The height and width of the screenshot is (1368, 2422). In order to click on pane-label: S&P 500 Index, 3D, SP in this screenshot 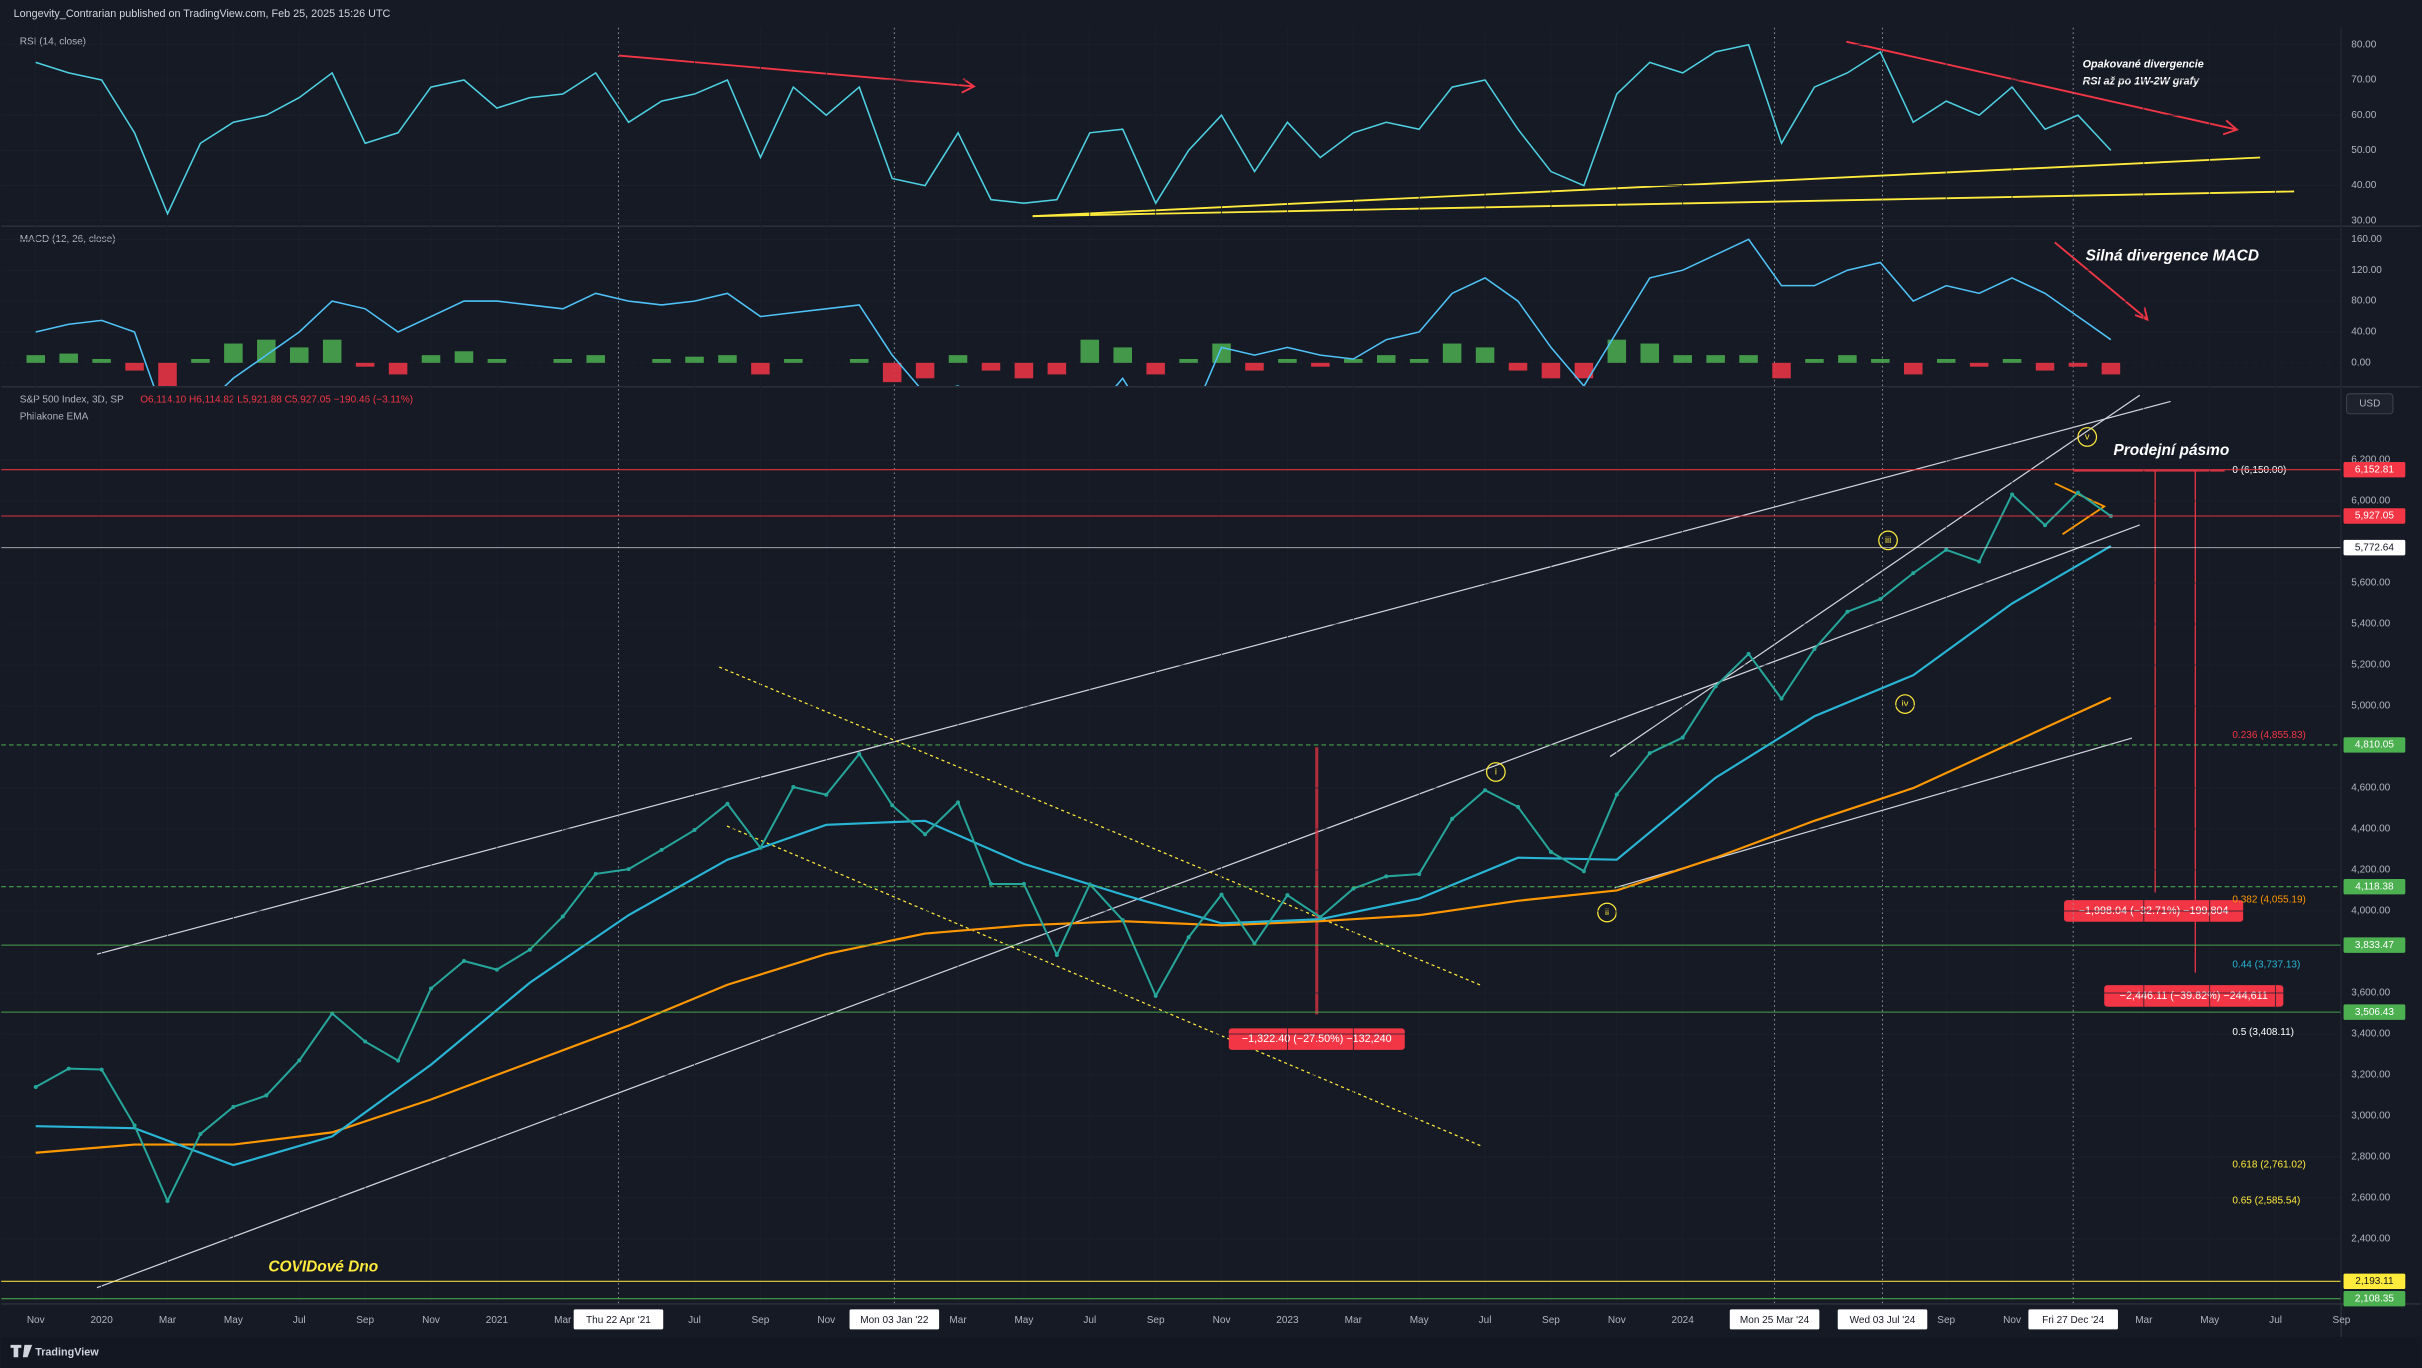, I will do `click(72, 400)`.